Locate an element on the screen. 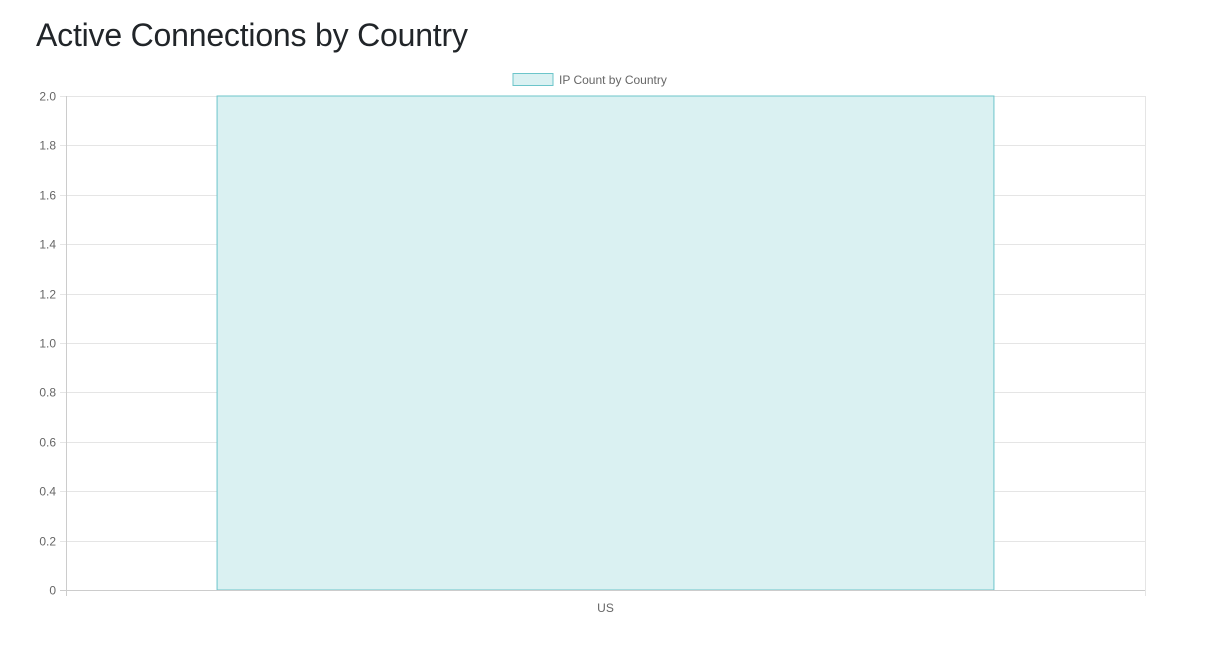 Image resolution: width=1215 pixels, height=653 pixels. x-axis-ticks: US is located at coordinates (605, 608).